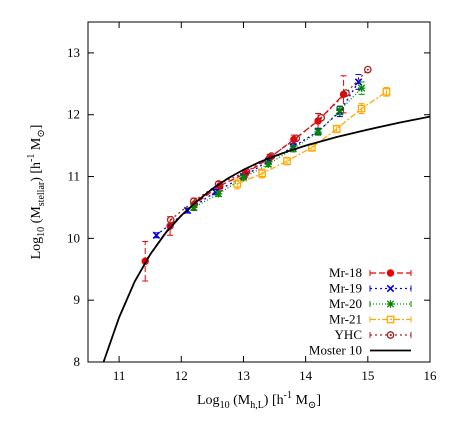 This screenshot has height=425, width=456. What do you see at coordinates (73, 176) in the screenshot?
I see `y-tick-label: 11` at bounding box center [73, 176].